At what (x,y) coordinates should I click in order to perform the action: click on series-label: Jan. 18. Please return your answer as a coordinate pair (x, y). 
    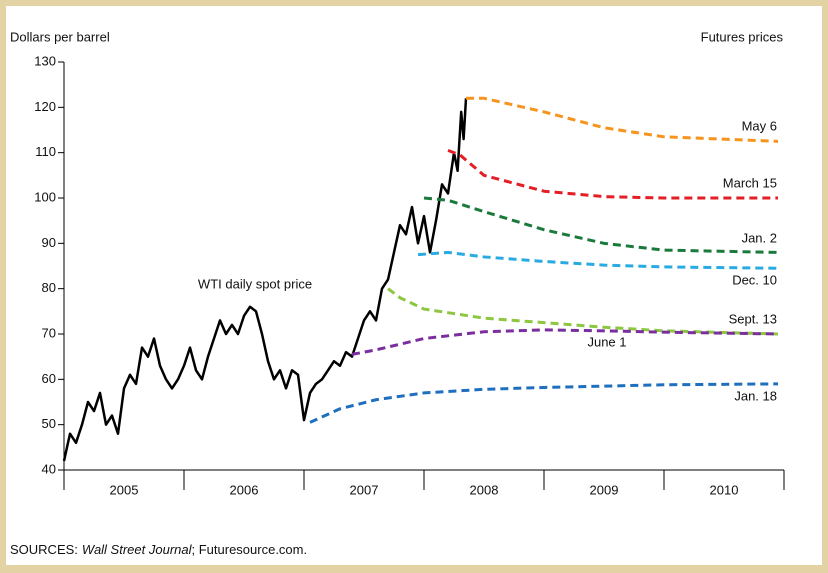
    Looking at the image, I should click on (755, 395).